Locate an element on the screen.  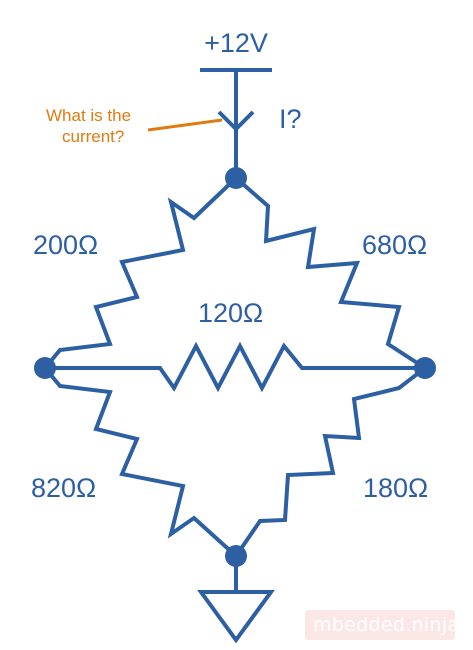
right-node is located at coordinates (425, 368).